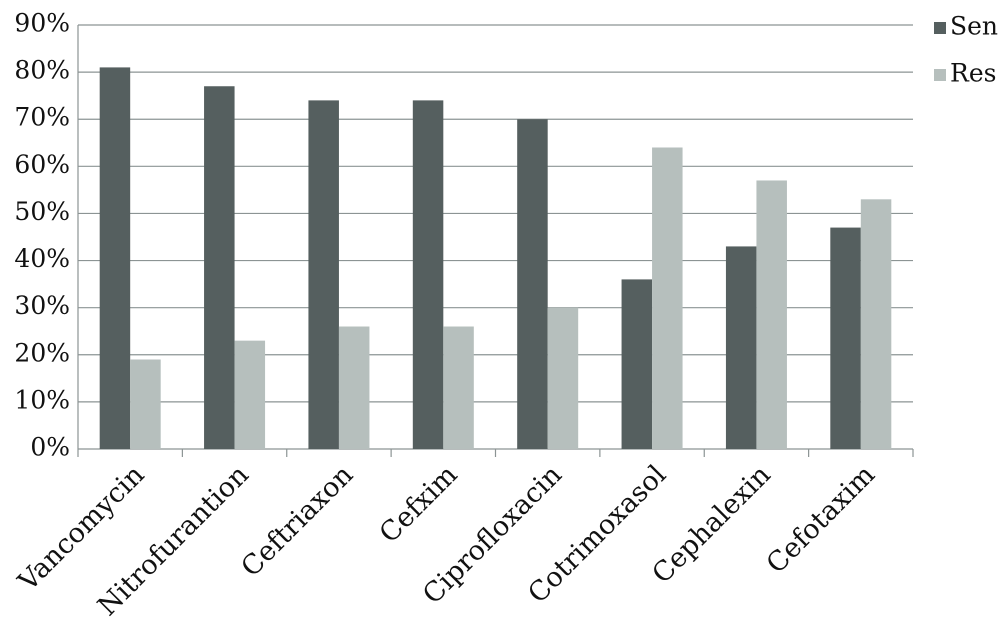  I want to click on y-tick-label: 70%, so click(42, 117).